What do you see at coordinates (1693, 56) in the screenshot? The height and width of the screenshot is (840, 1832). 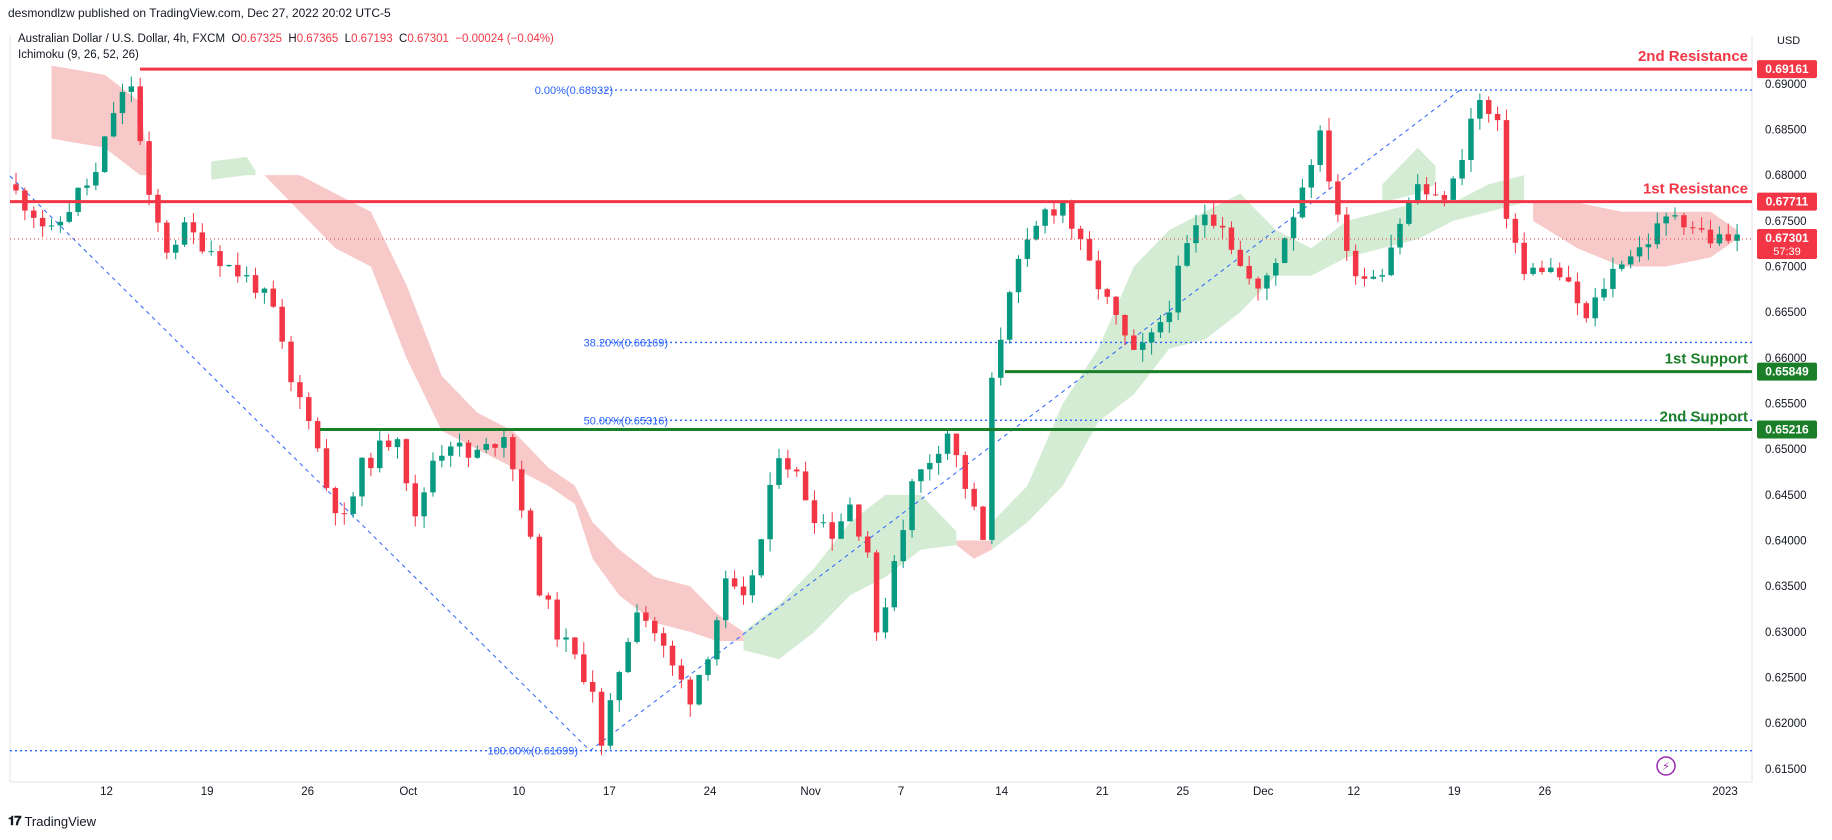 I see `level-label: 2nd Resistance` at bounding box center [1693, 56].